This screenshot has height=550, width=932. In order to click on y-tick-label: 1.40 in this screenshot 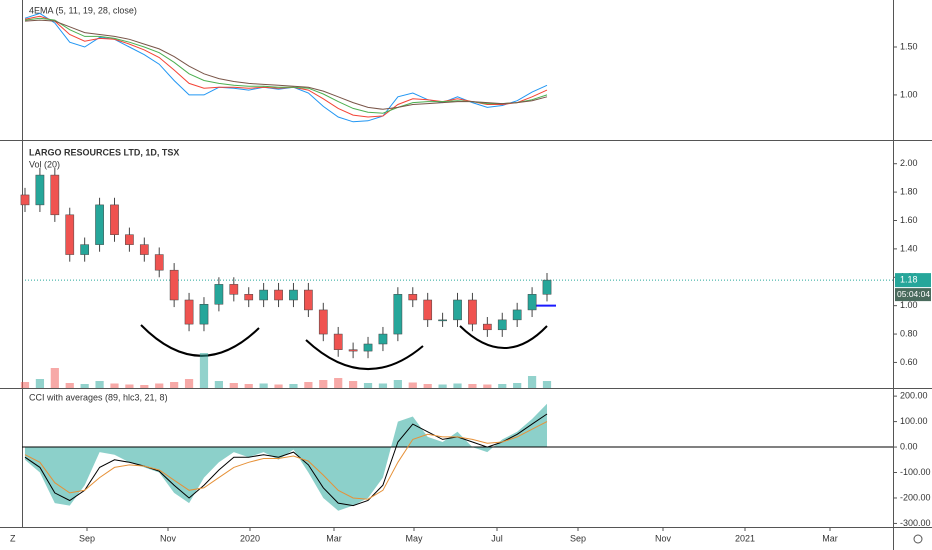, I will do `click(909, 248)`.